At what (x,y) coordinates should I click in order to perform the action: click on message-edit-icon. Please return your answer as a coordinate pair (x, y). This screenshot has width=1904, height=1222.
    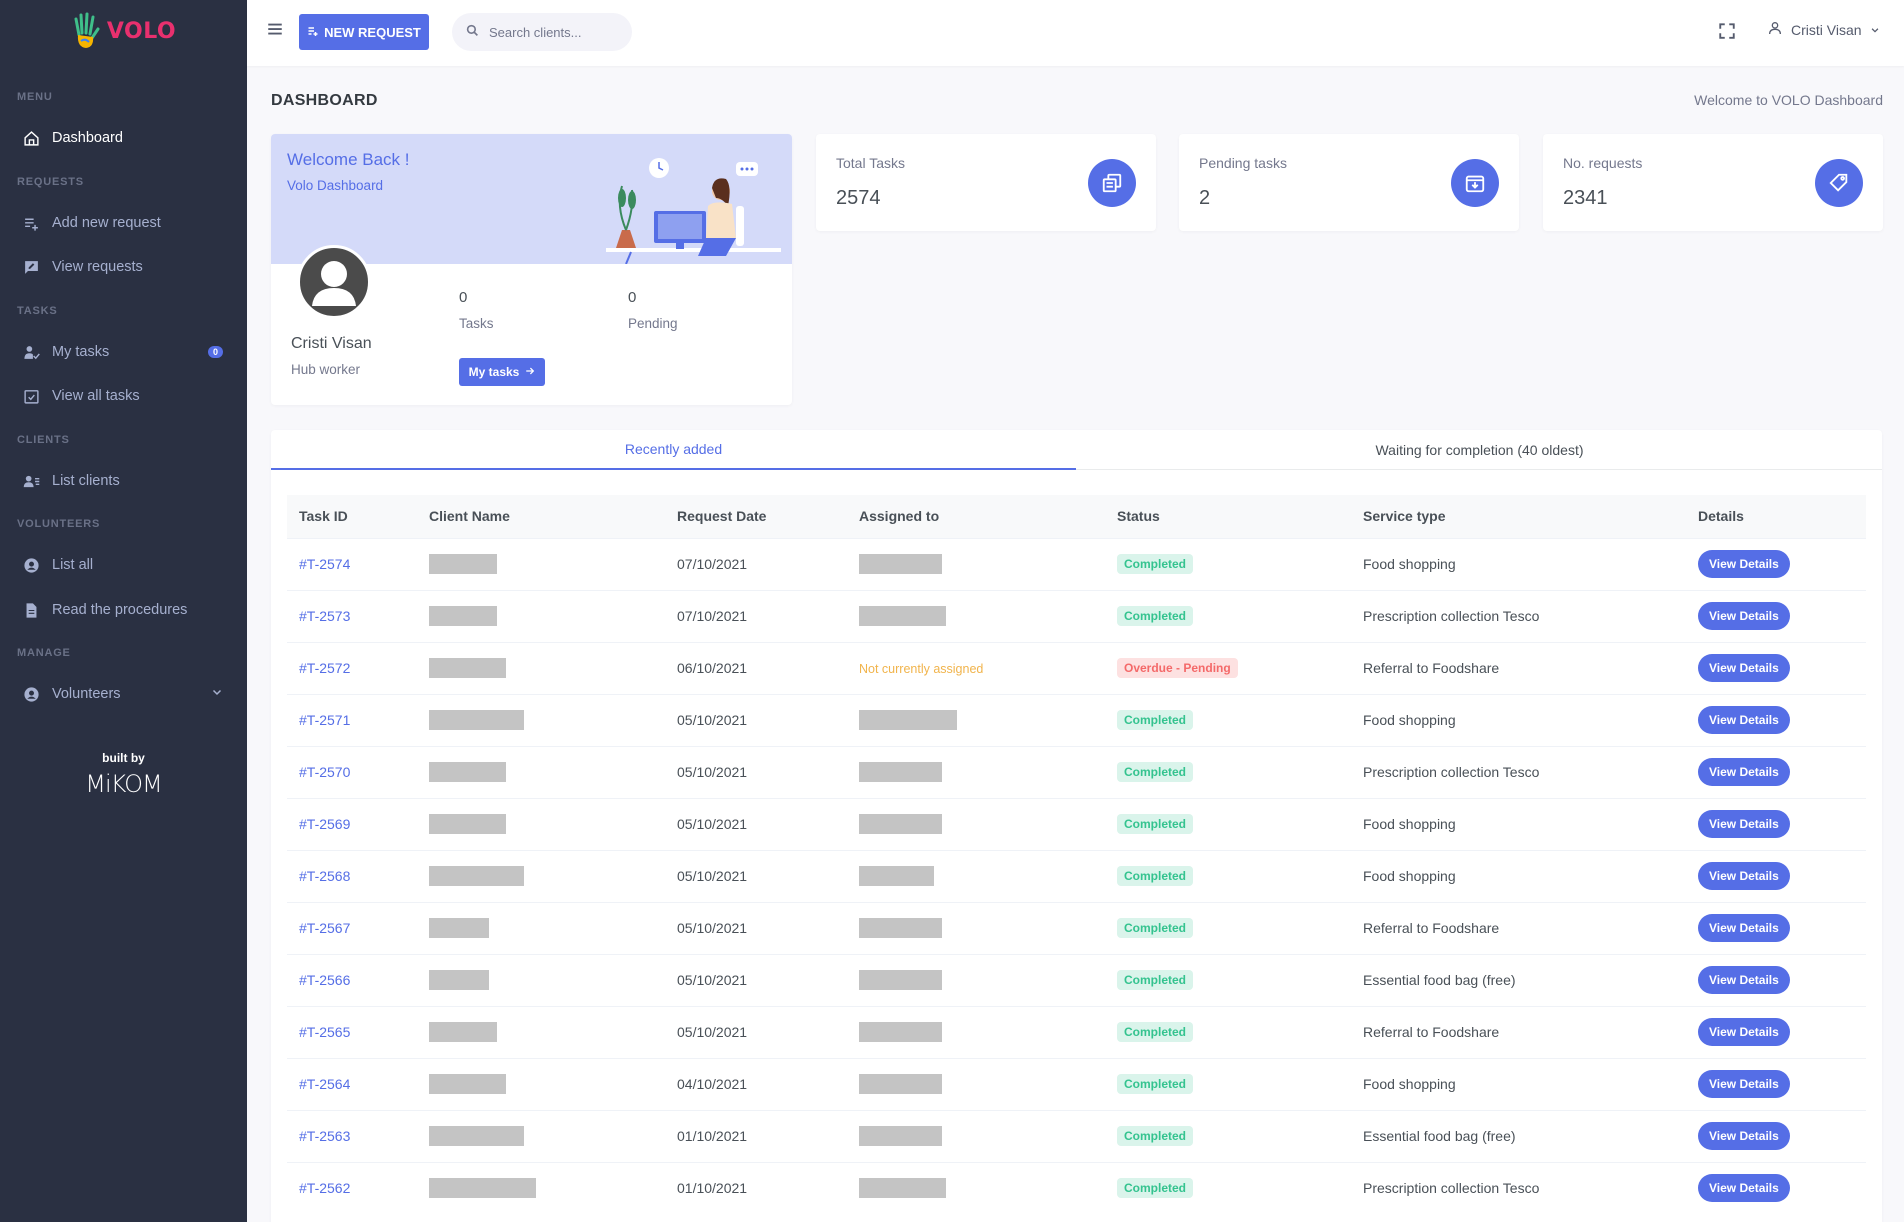
    Looking at the image, I should click on (31, 267).